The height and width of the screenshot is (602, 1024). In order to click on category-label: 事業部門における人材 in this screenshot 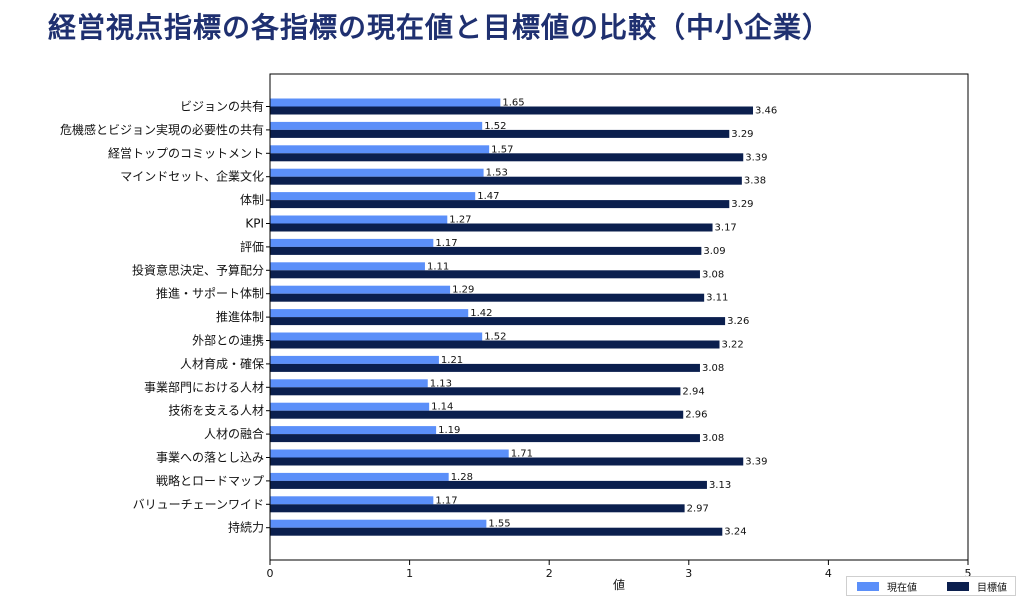, I will do `click(204, 386)`.